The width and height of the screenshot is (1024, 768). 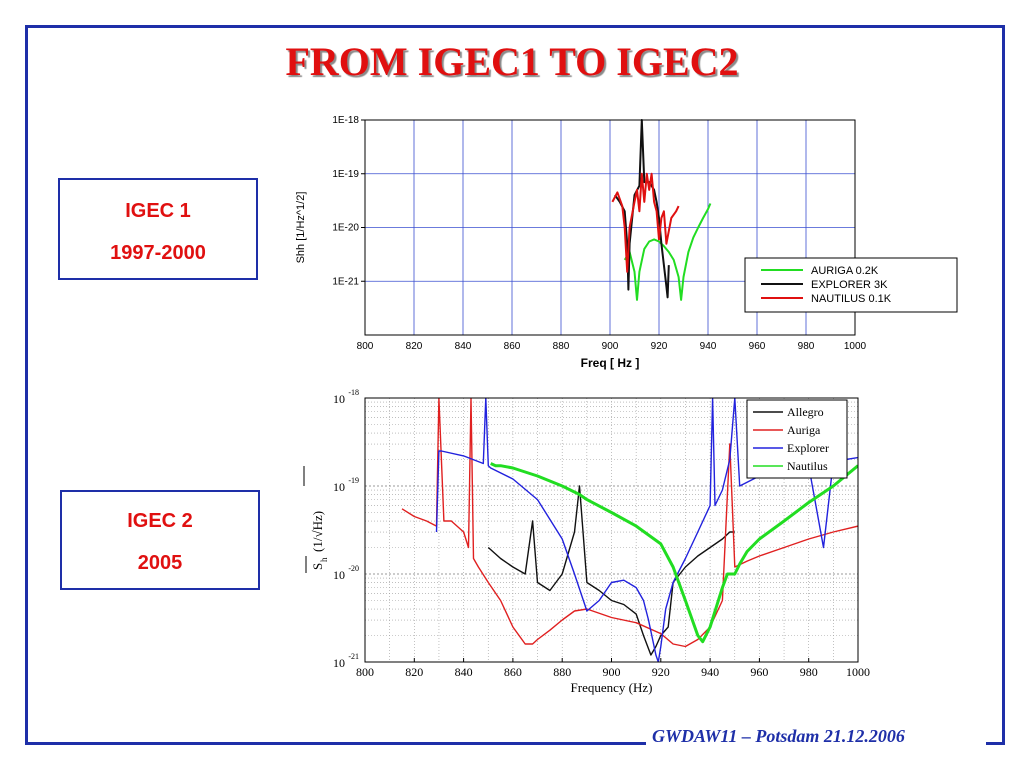 I want to click on legend-label-nautilus: Nautilus, so click(x=807, y=466).